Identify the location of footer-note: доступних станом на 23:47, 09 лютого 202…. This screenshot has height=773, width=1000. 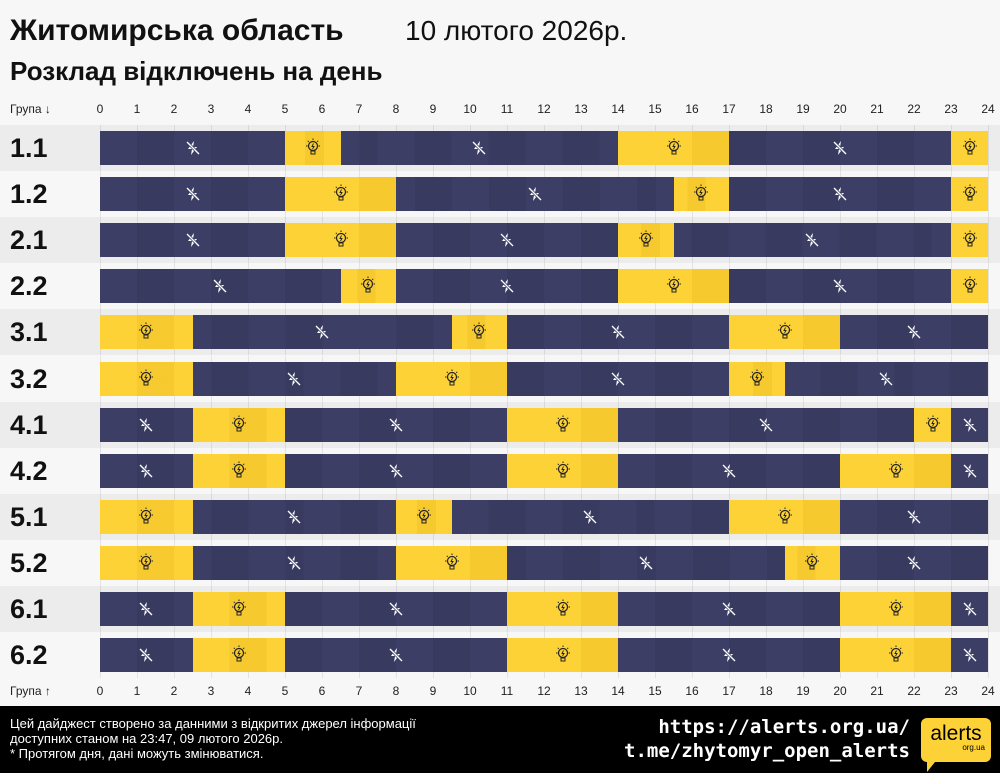
(146, 738).